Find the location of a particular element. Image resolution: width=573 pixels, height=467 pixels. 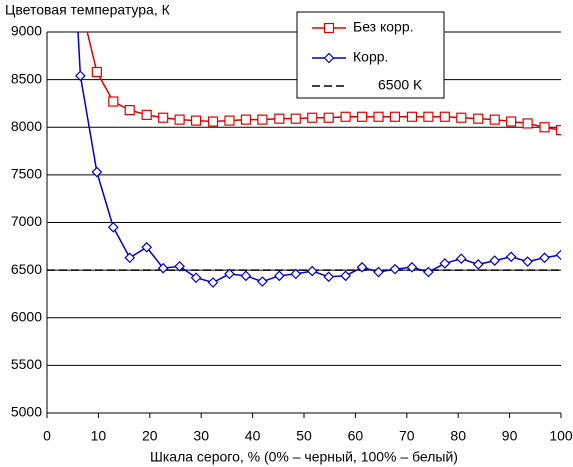

legend-label: Корр. is located at coordinates (370, 57).